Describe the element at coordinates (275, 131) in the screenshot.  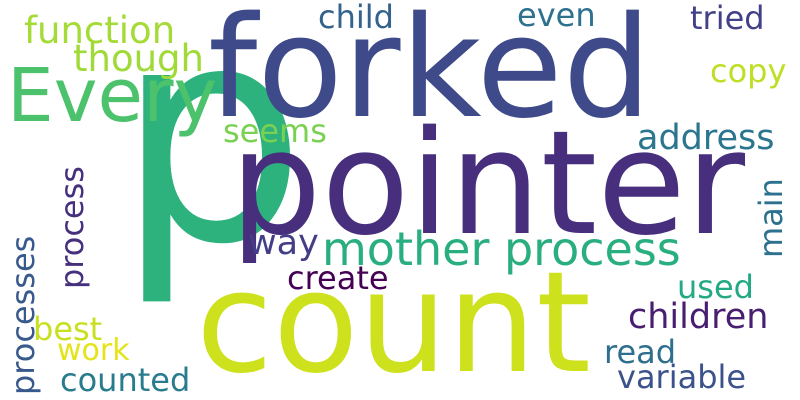
I see `word-seems: seems` at that location.